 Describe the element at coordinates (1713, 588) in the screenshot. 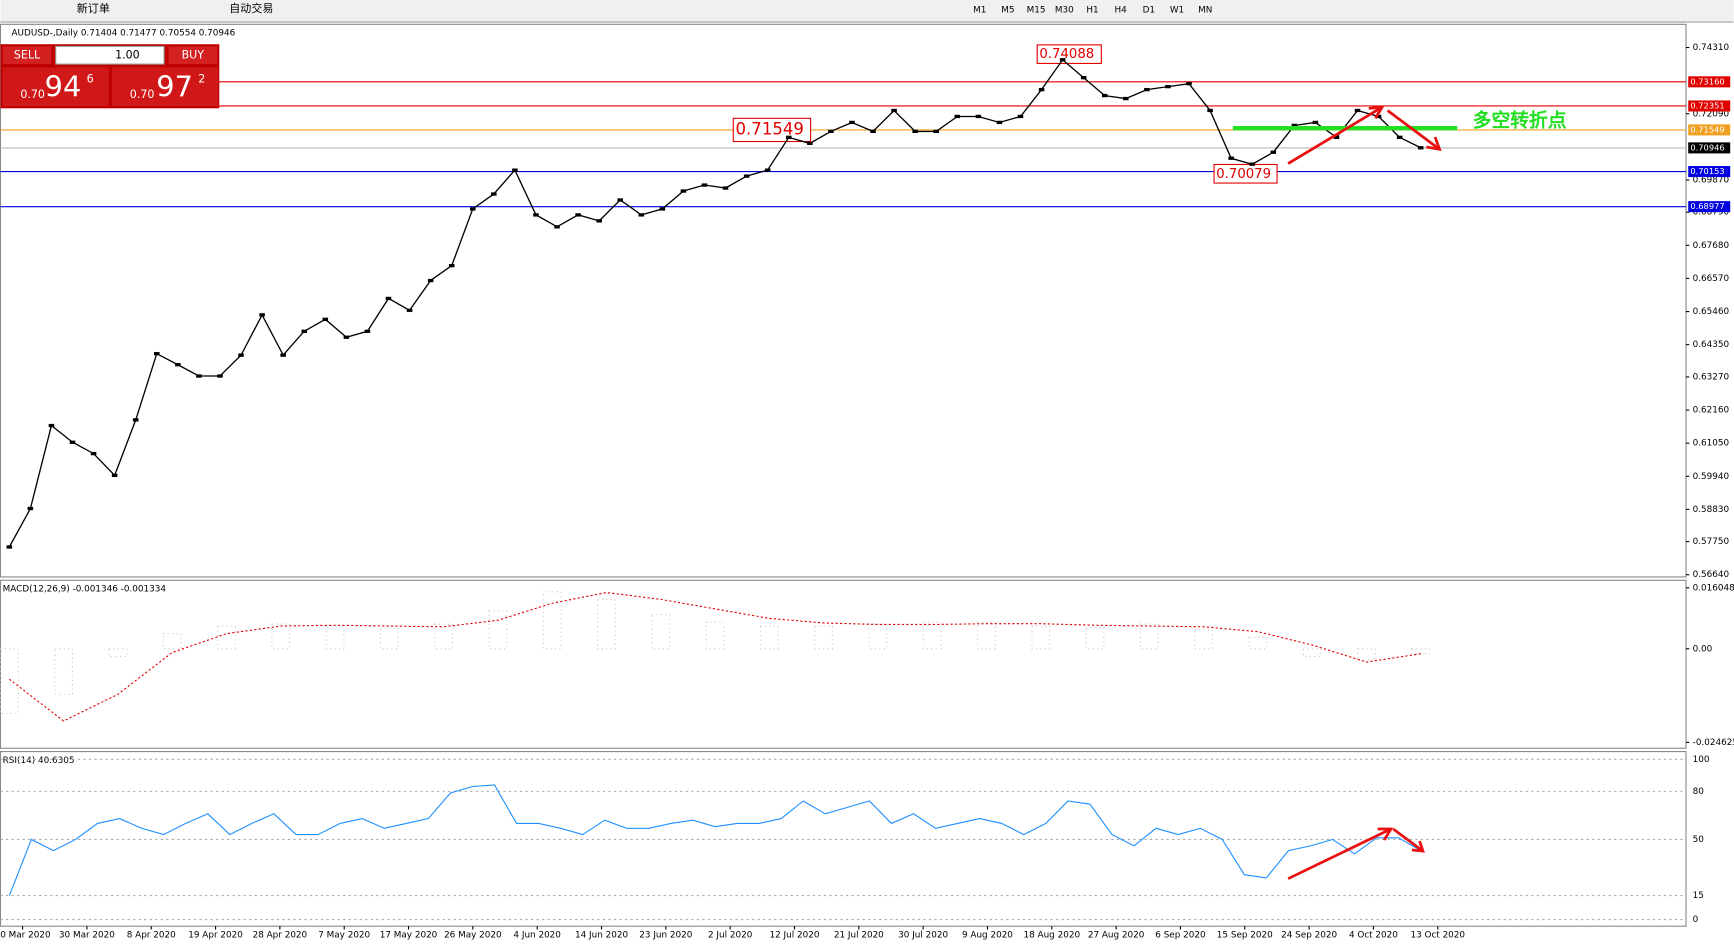

I see `y-tick-label: 0.016048` at that location.